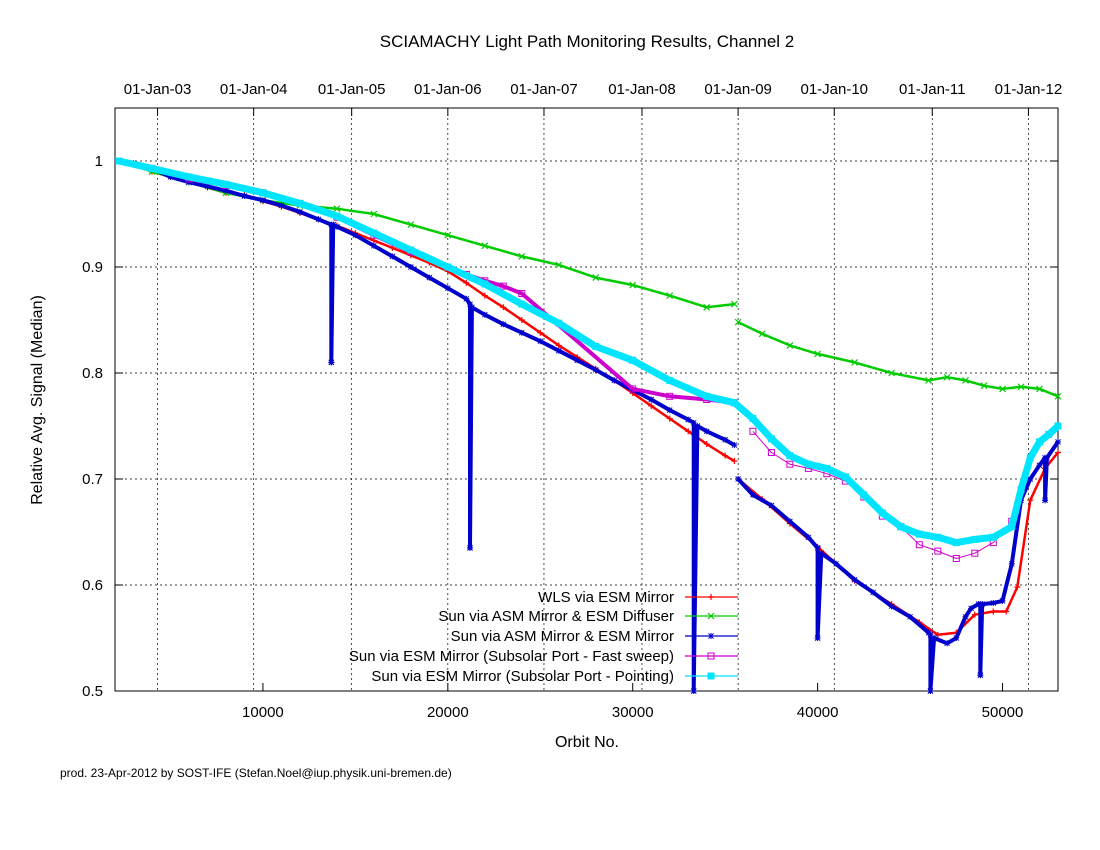 Image resolution: width=1100 pixels, height=850 pixels. I want to click on top-tick-label: 01-Jan-04, so click(254, 89).